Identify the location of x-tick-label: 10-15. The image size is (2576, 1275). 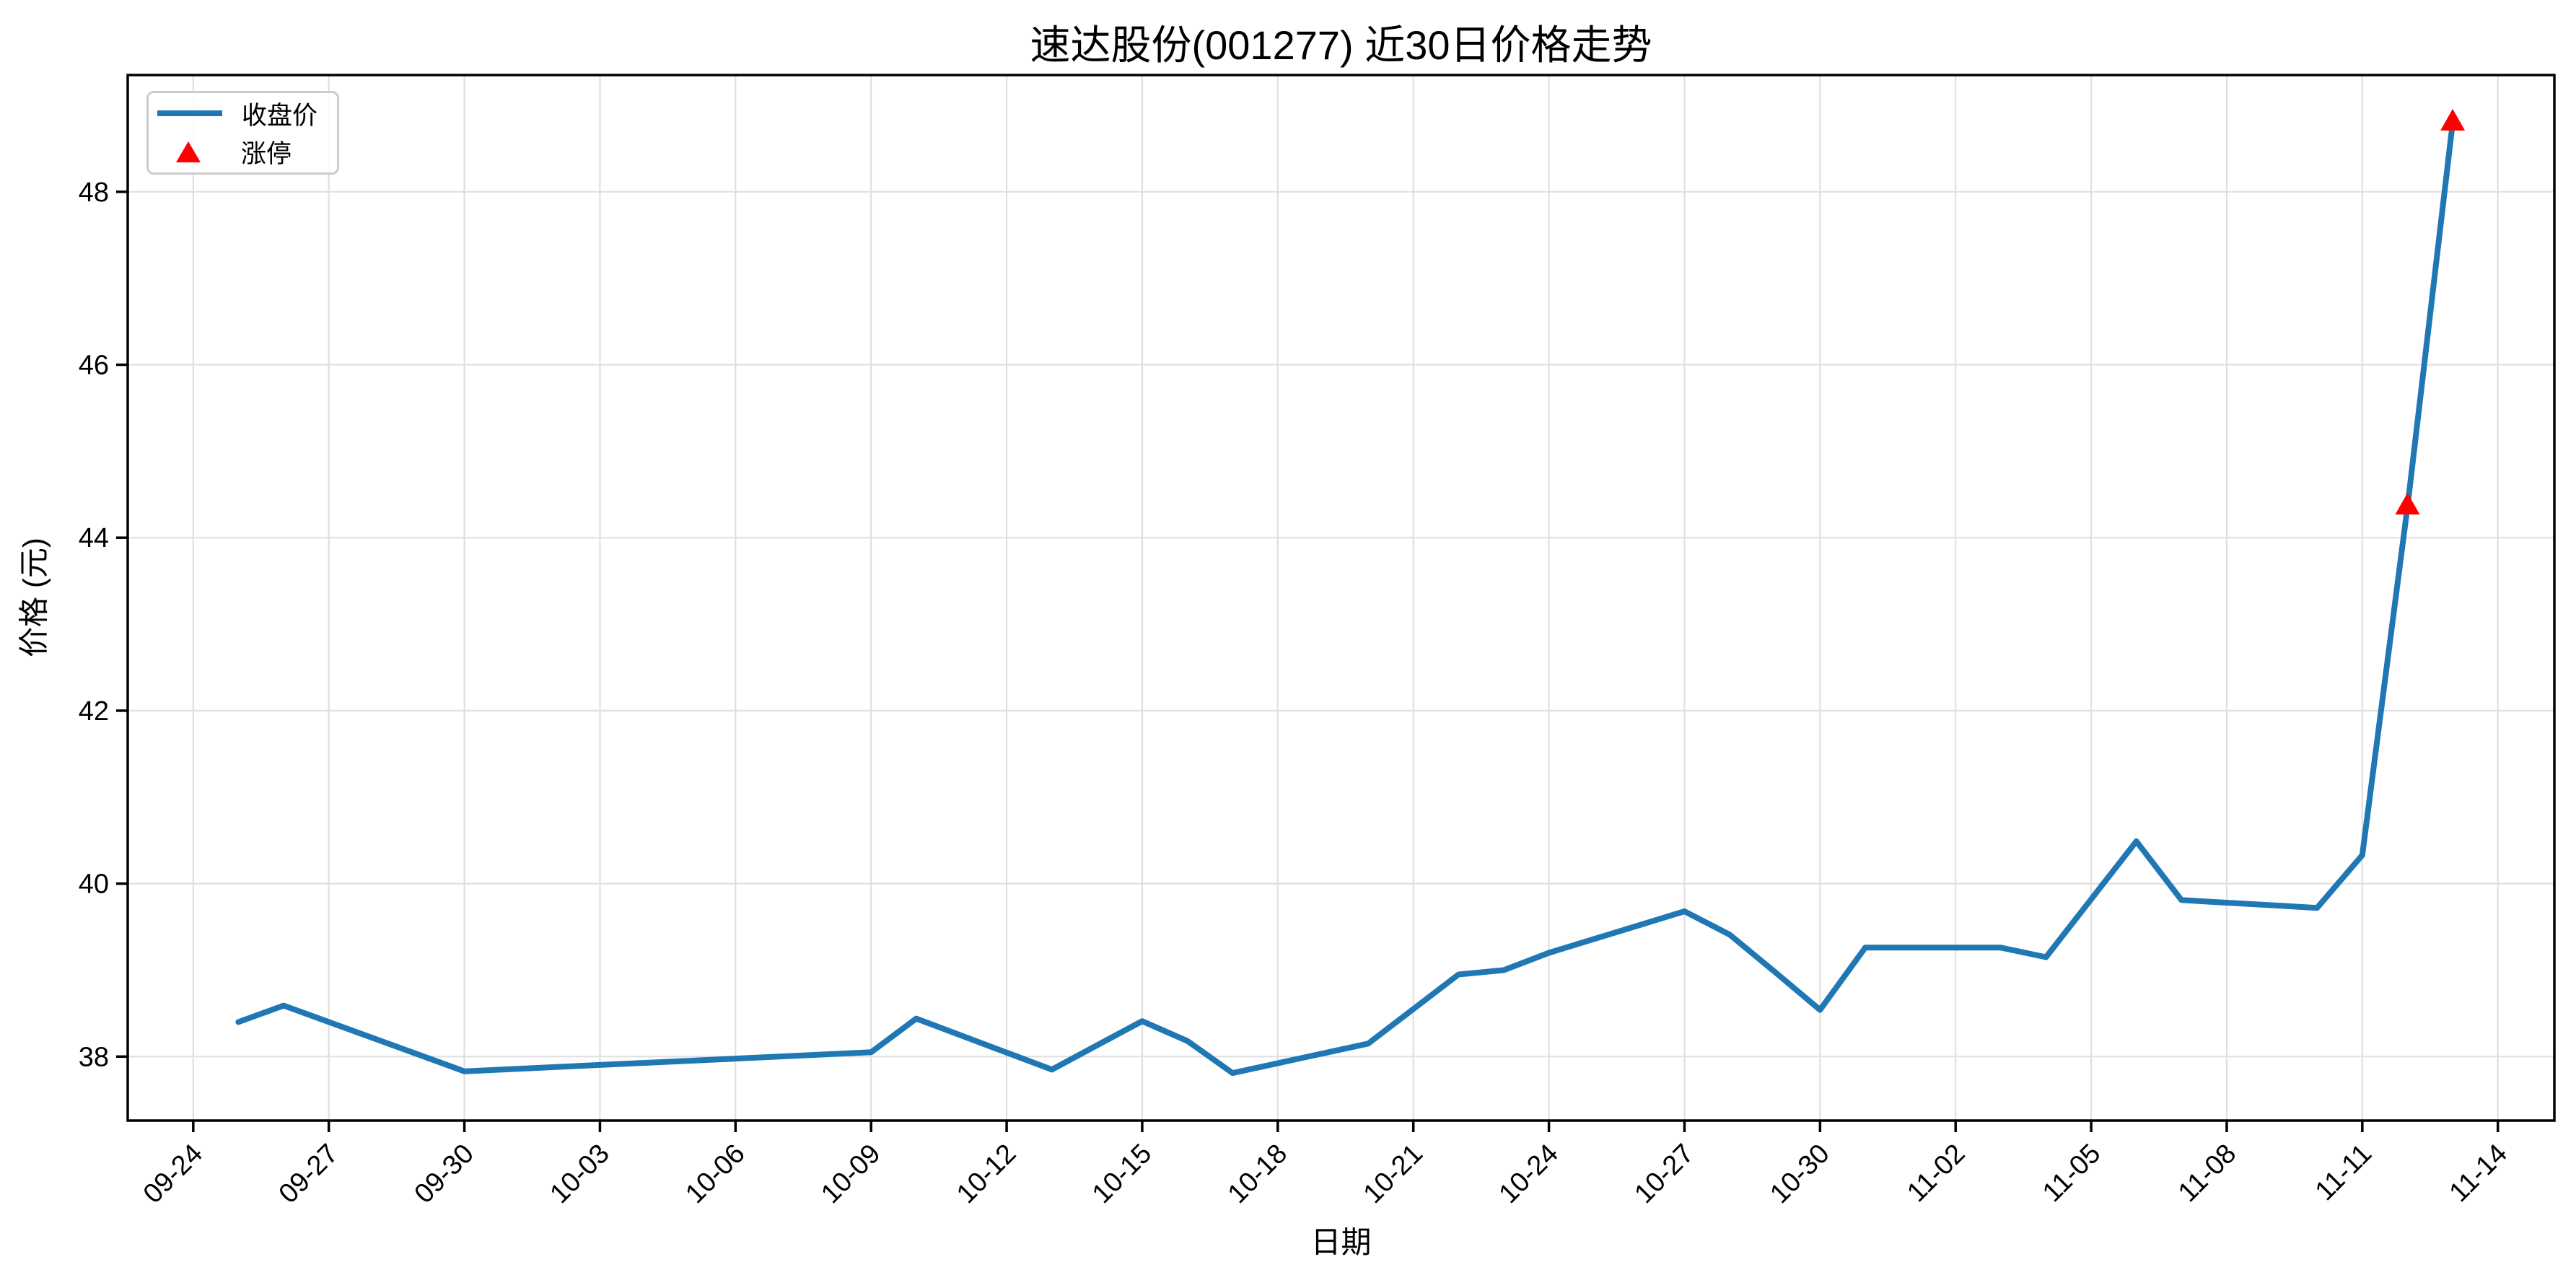
(1122, 1174).